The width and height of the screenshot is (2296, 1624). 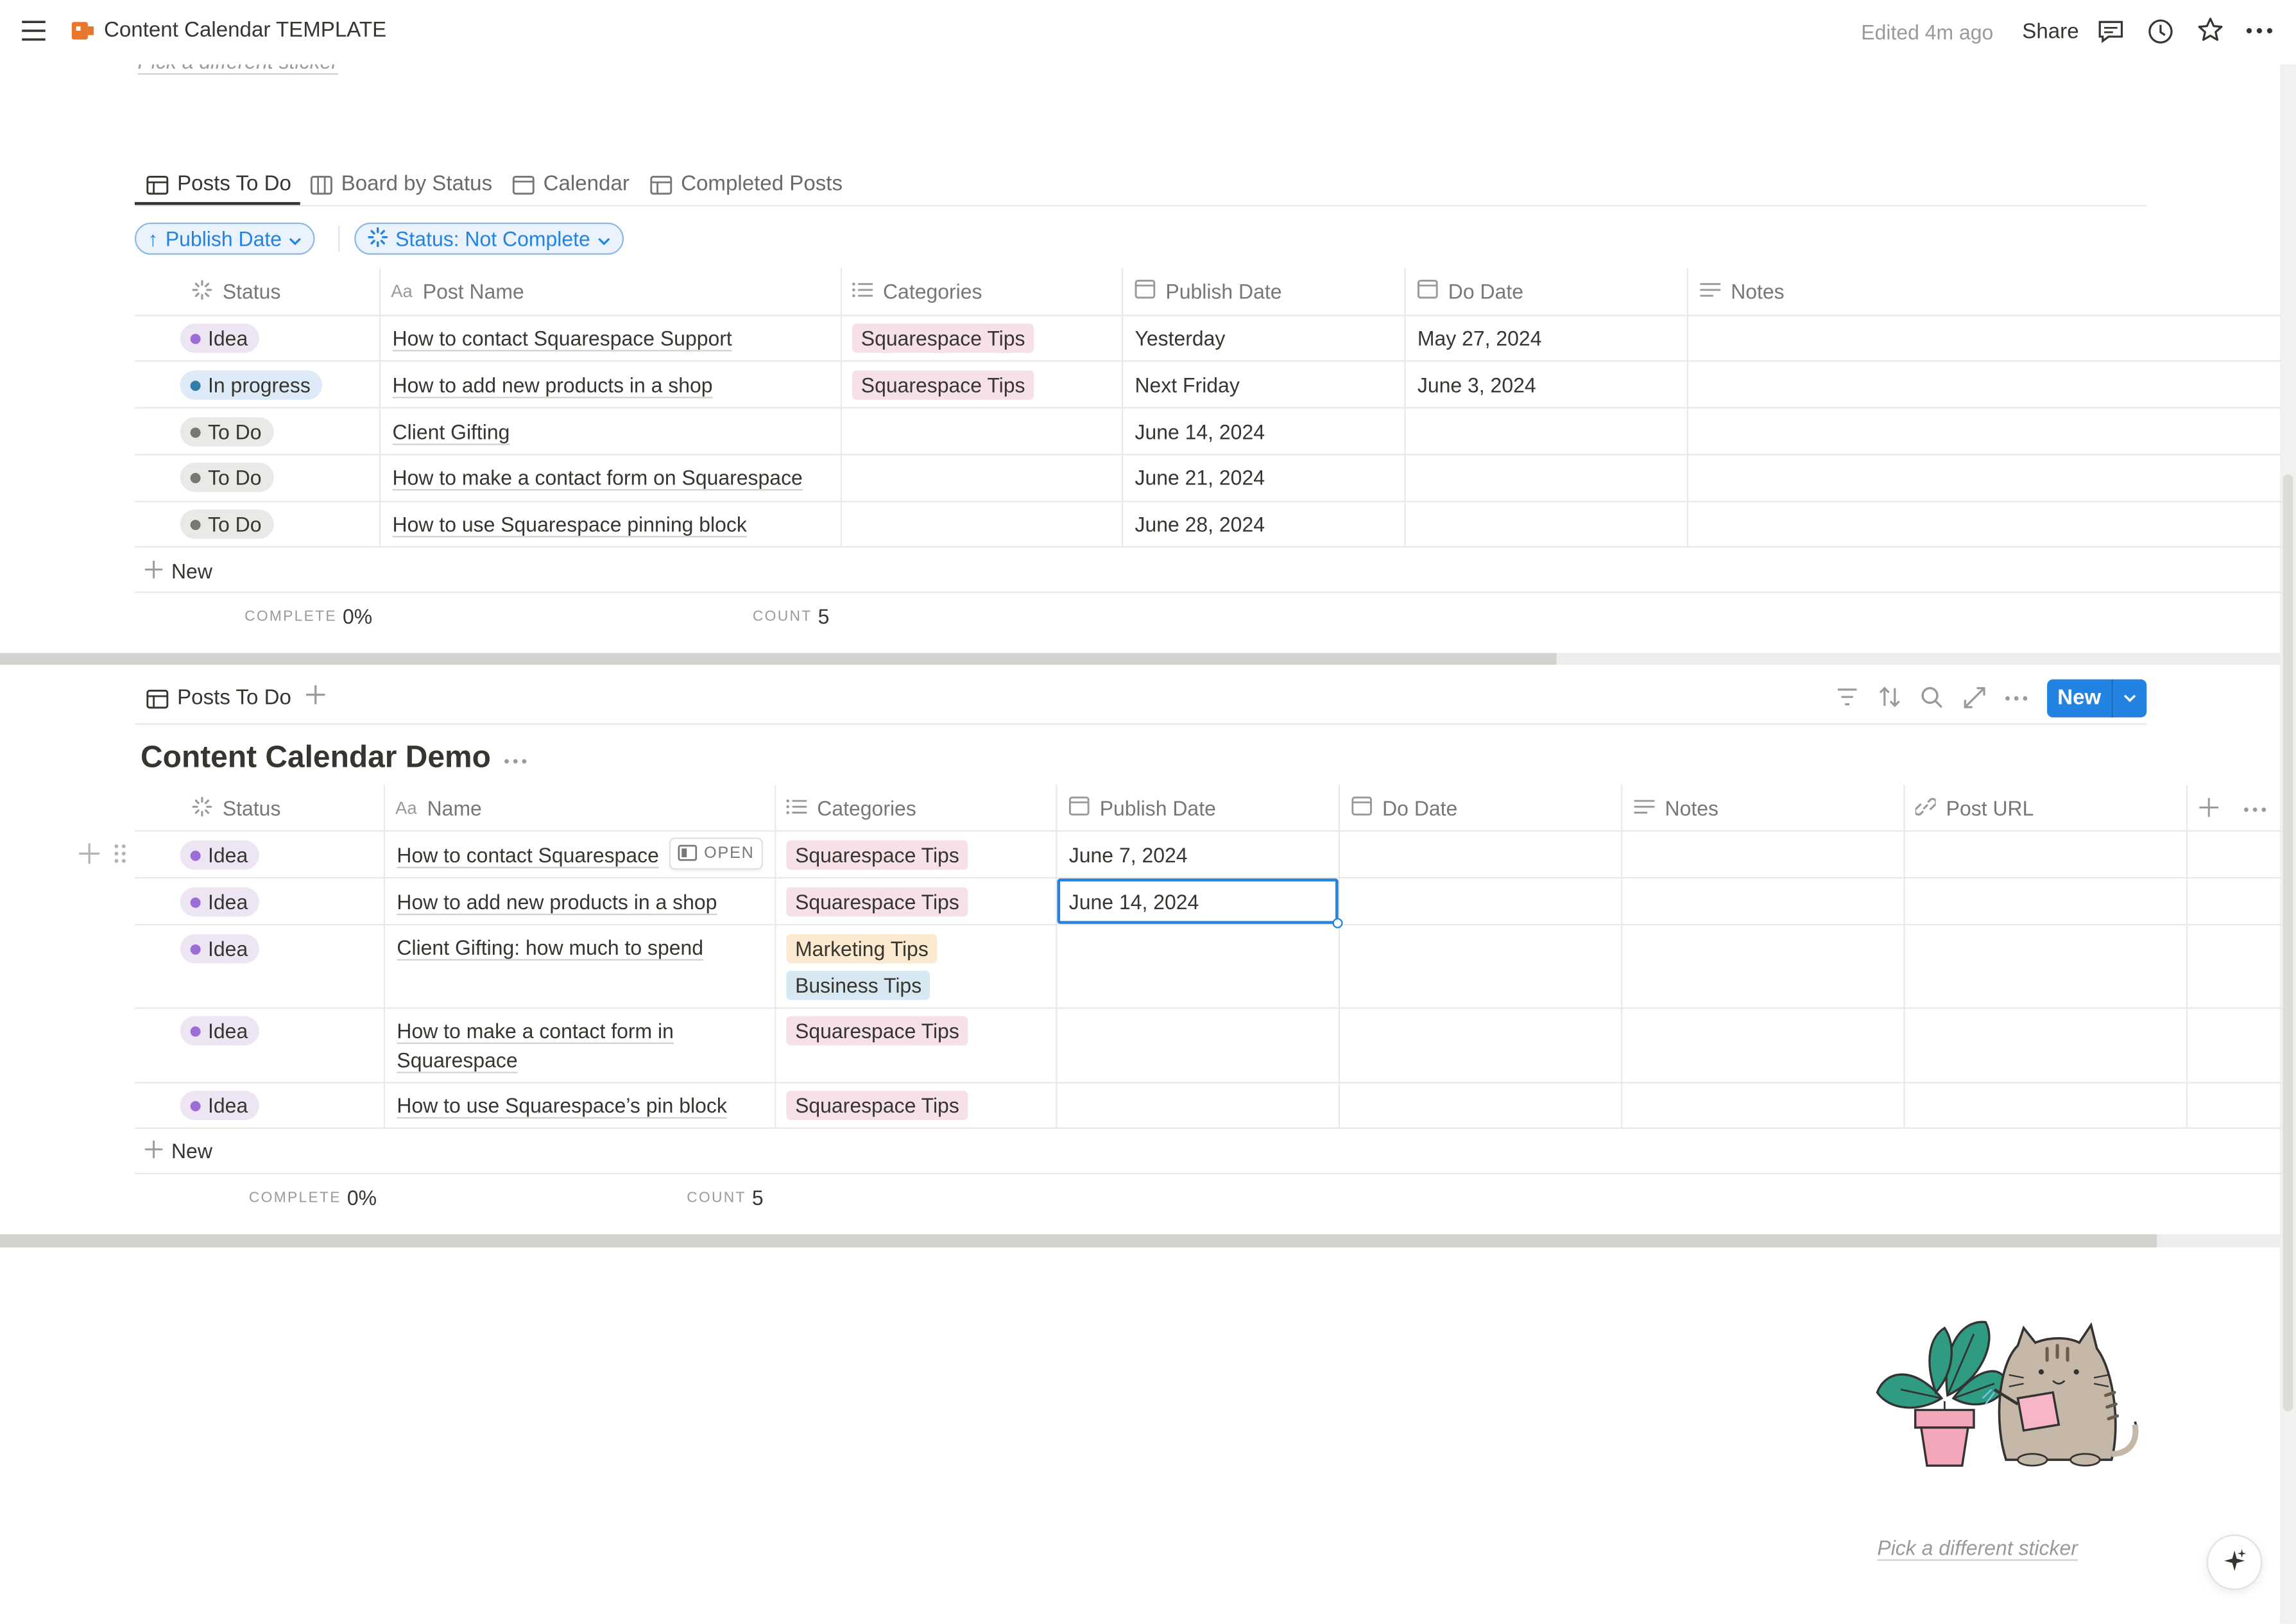 What do you see at coordinates (1187, 385) in the screenshot?
I see `table-row-publish-date: Next Friday` at bounding box center [1187, 385].